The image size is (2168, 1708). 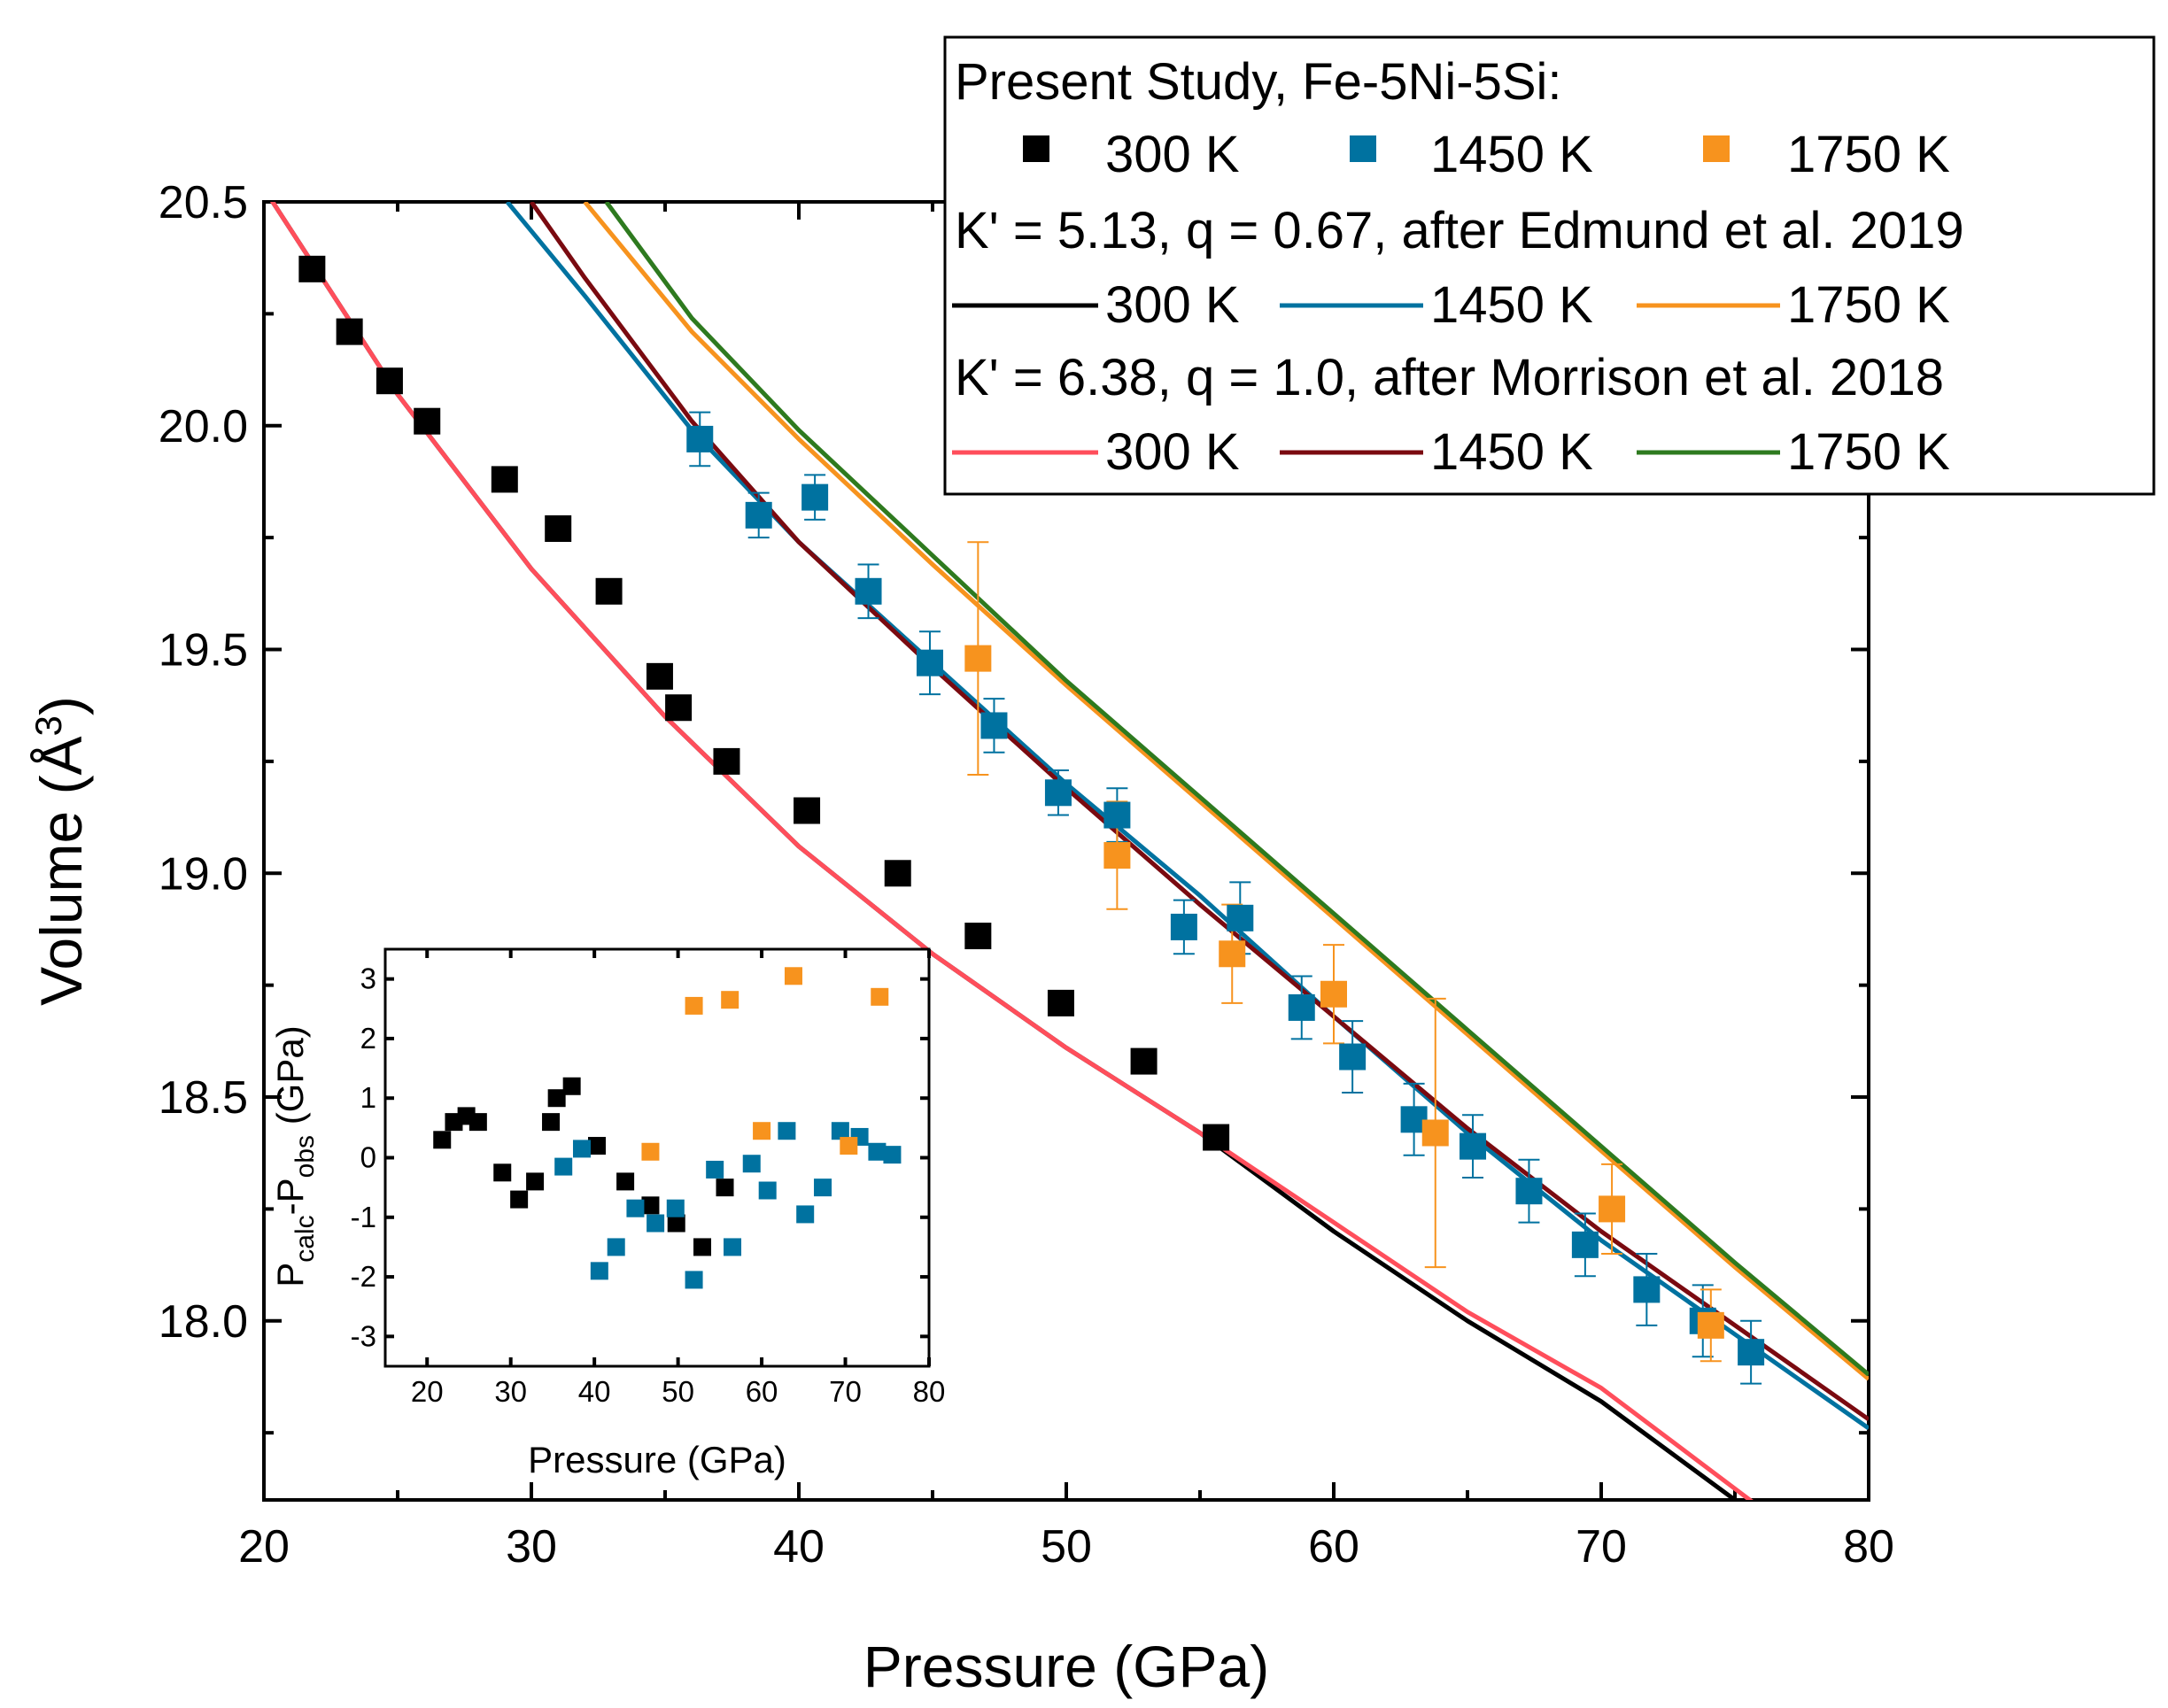 I want to click on inset-x-tick-label: 20, so click(x=427, y=1391).